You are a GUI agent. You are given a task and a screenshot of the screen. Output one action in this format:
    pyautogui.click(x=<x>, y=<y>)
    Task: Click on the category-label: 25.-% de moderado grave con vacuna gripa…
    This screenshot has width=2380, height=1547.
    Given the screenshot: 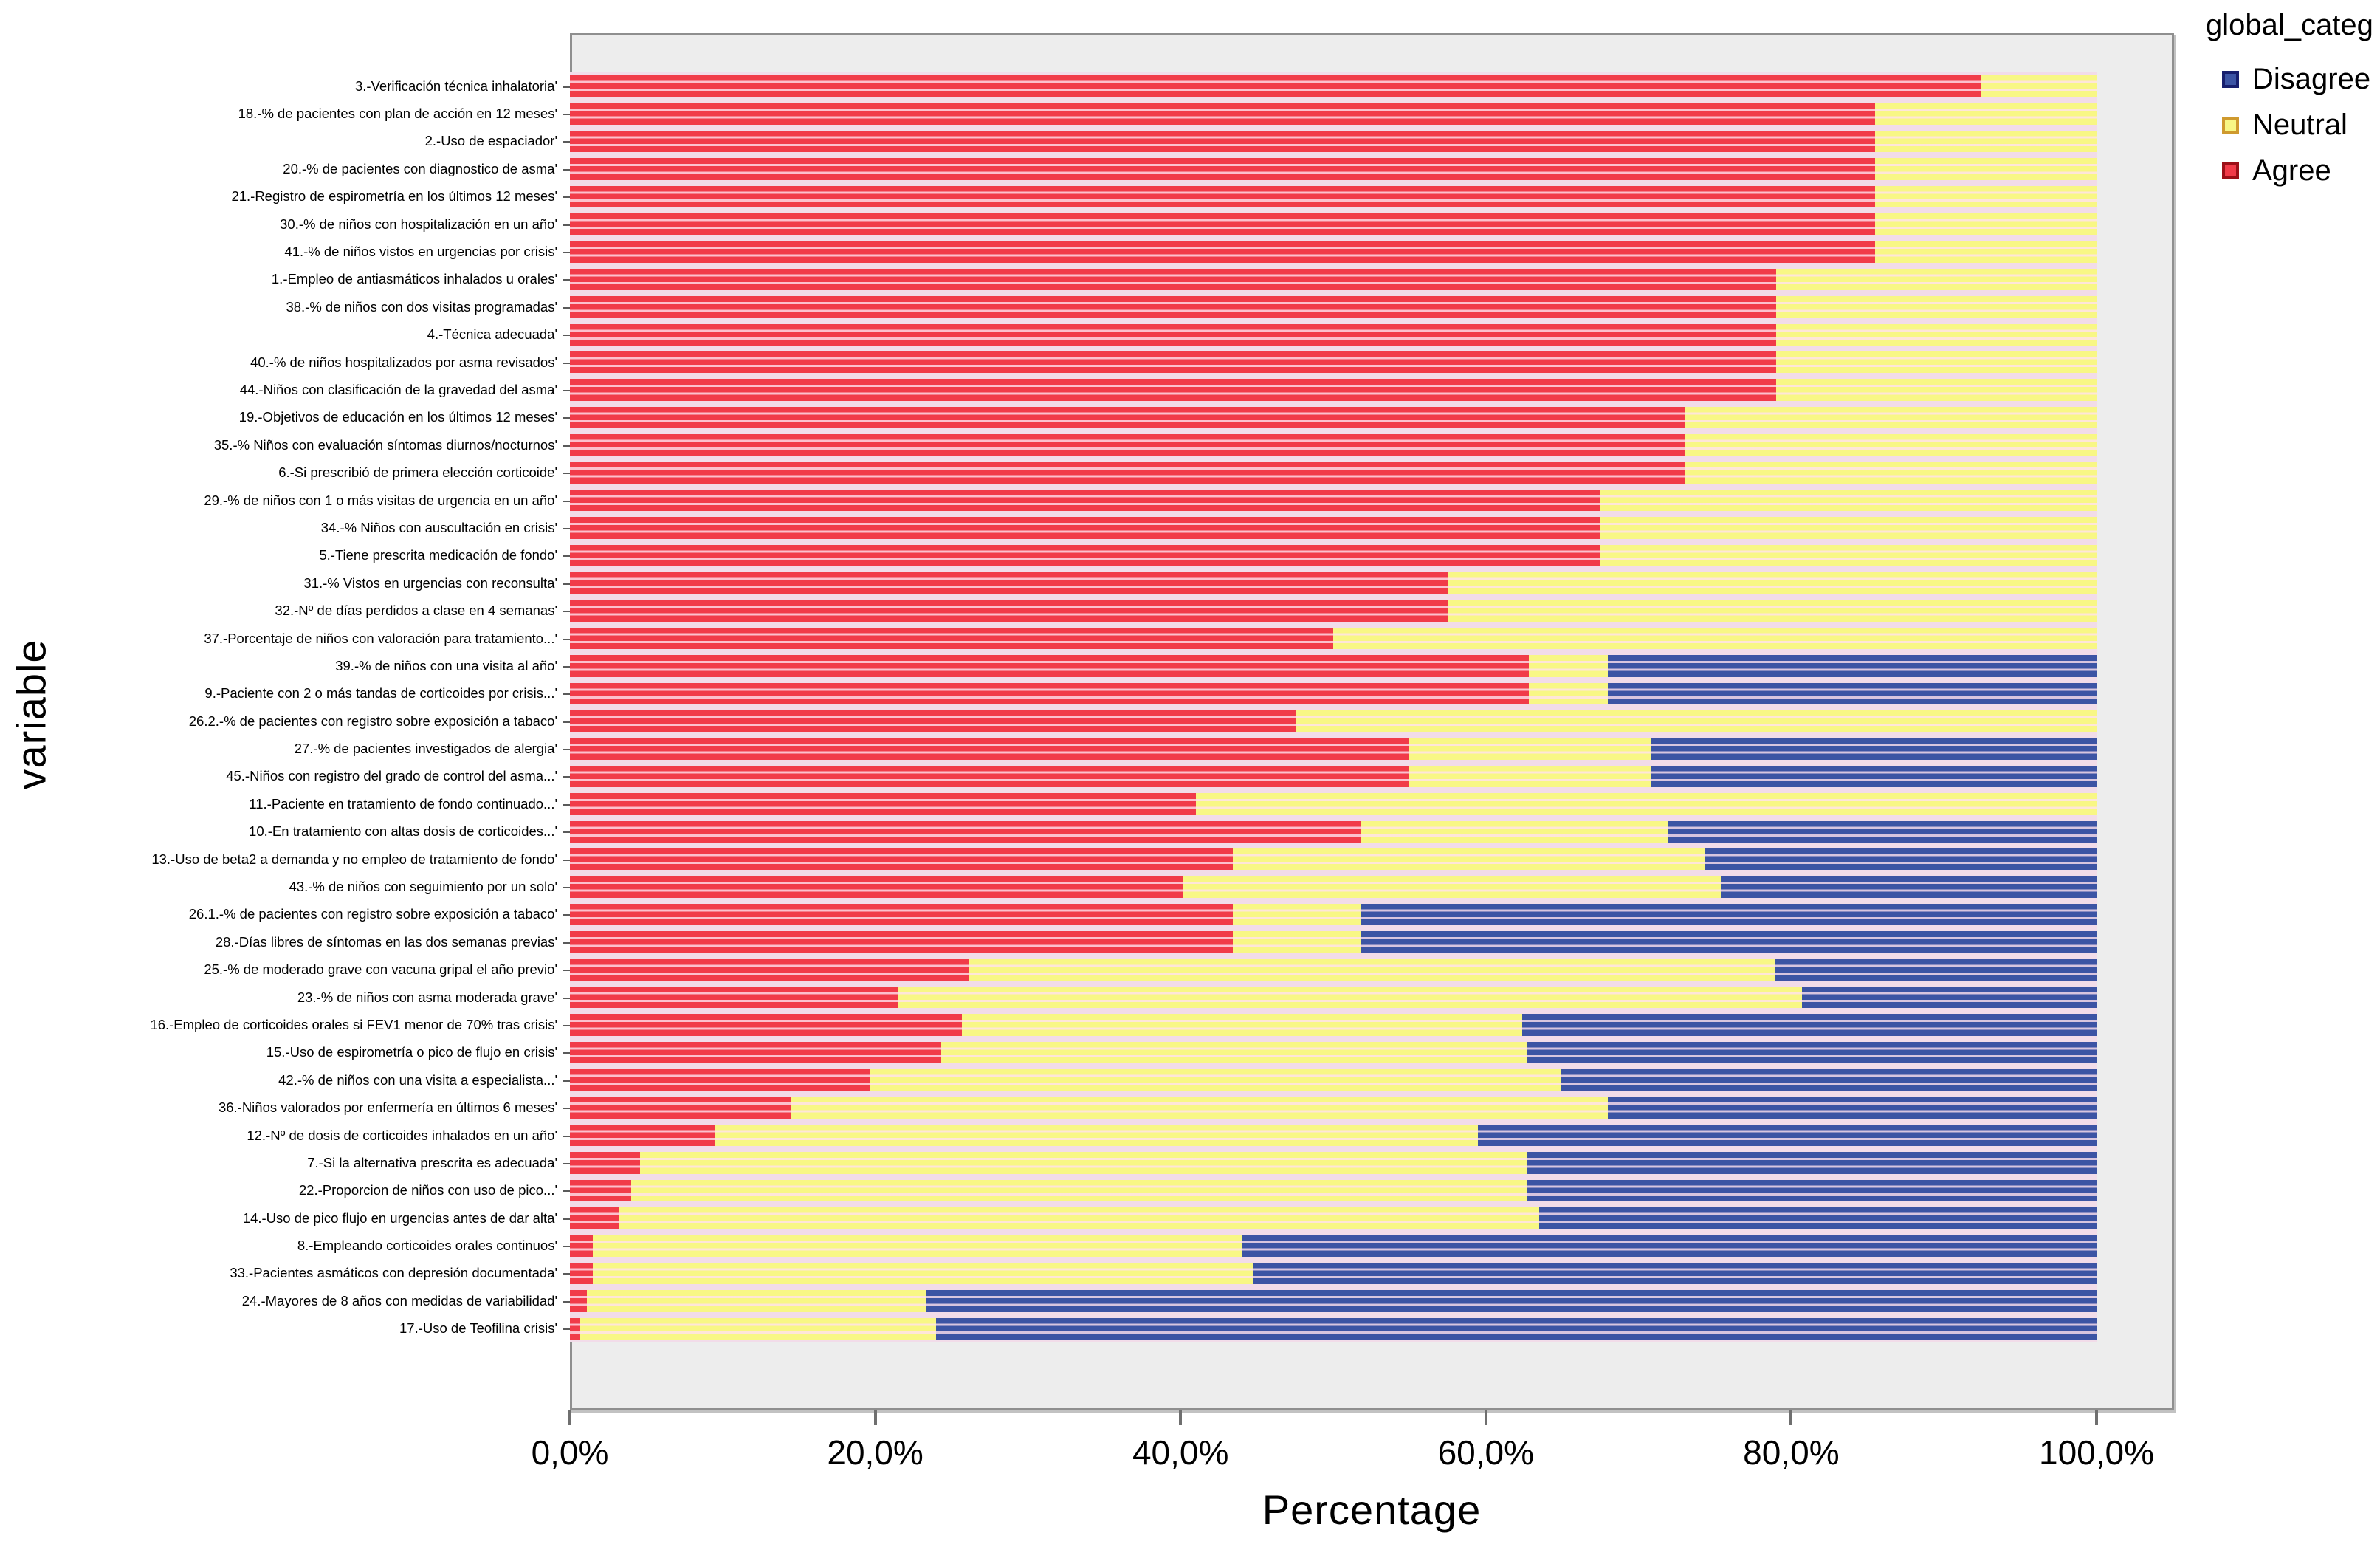 What is the action you would take?
    pyautogui.click(x=285, y=970)
    